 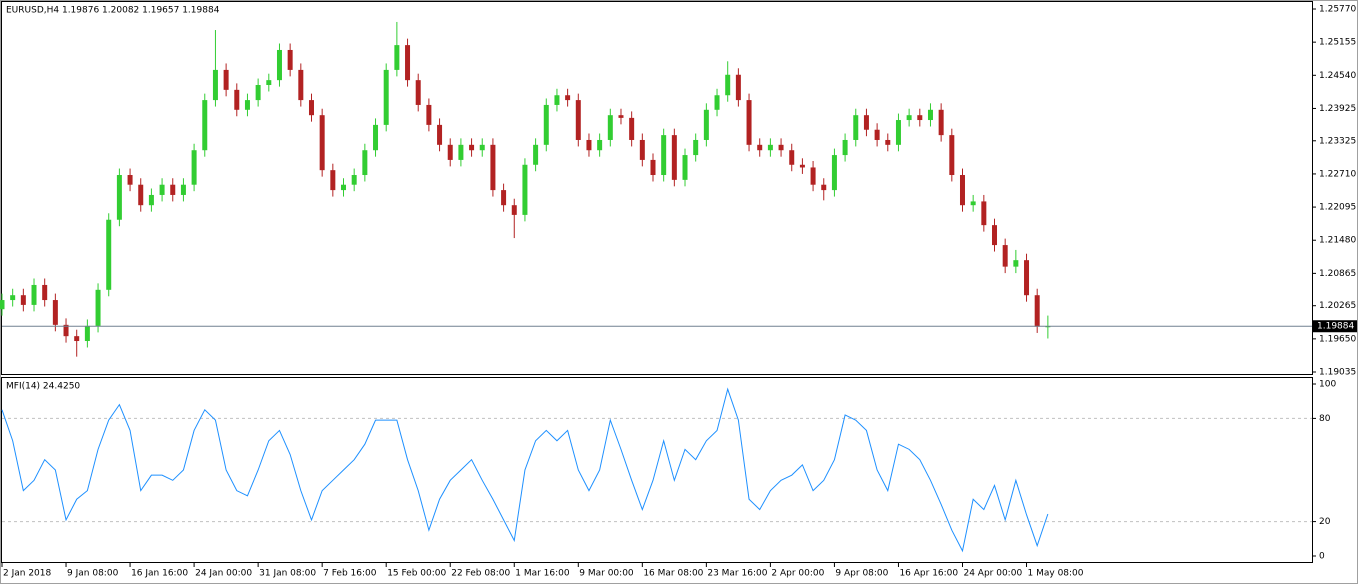 What do you see at coordinates (1337, 306) in the screenshot?
I see `y-tick-label: 1.20265` at bounding box center [1337, 306].